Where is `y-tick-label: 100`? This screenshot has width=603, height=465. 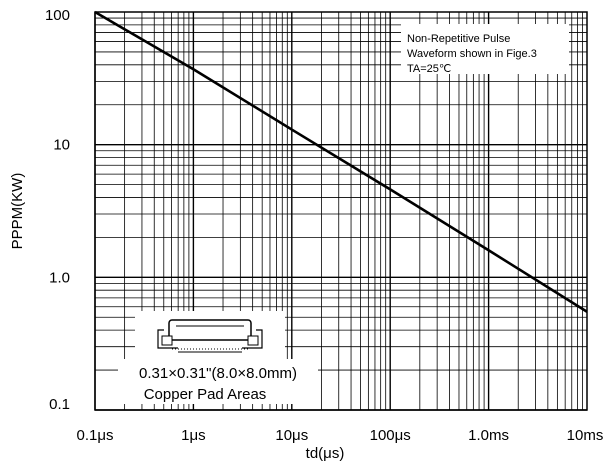 y-tick-label: 100 is located at coordinates (57, 15).